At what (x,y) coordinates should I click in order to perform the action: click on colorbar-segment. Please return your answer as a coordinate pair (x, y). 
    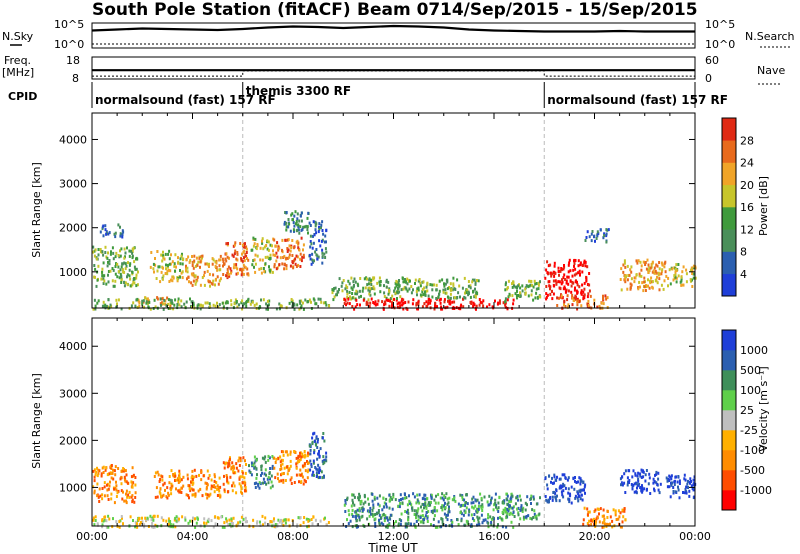
    Looking at the image, I should click on (729, 285).